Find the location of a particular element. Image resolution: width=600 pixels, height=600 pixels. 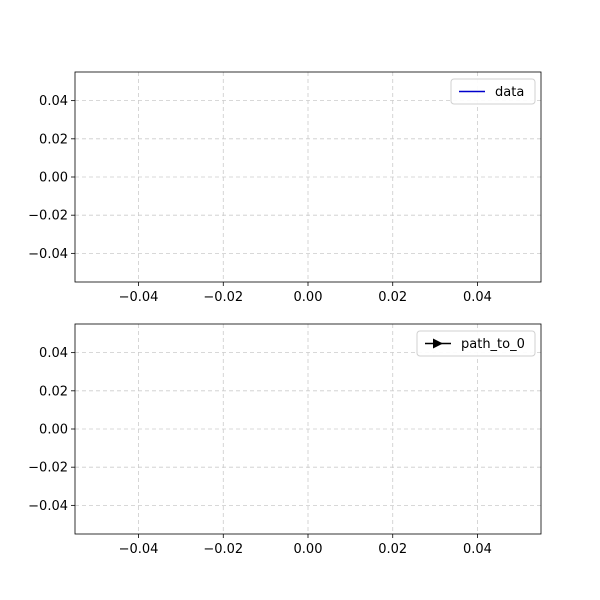

legend: path_to_0 is located at coordinates (476, 343).